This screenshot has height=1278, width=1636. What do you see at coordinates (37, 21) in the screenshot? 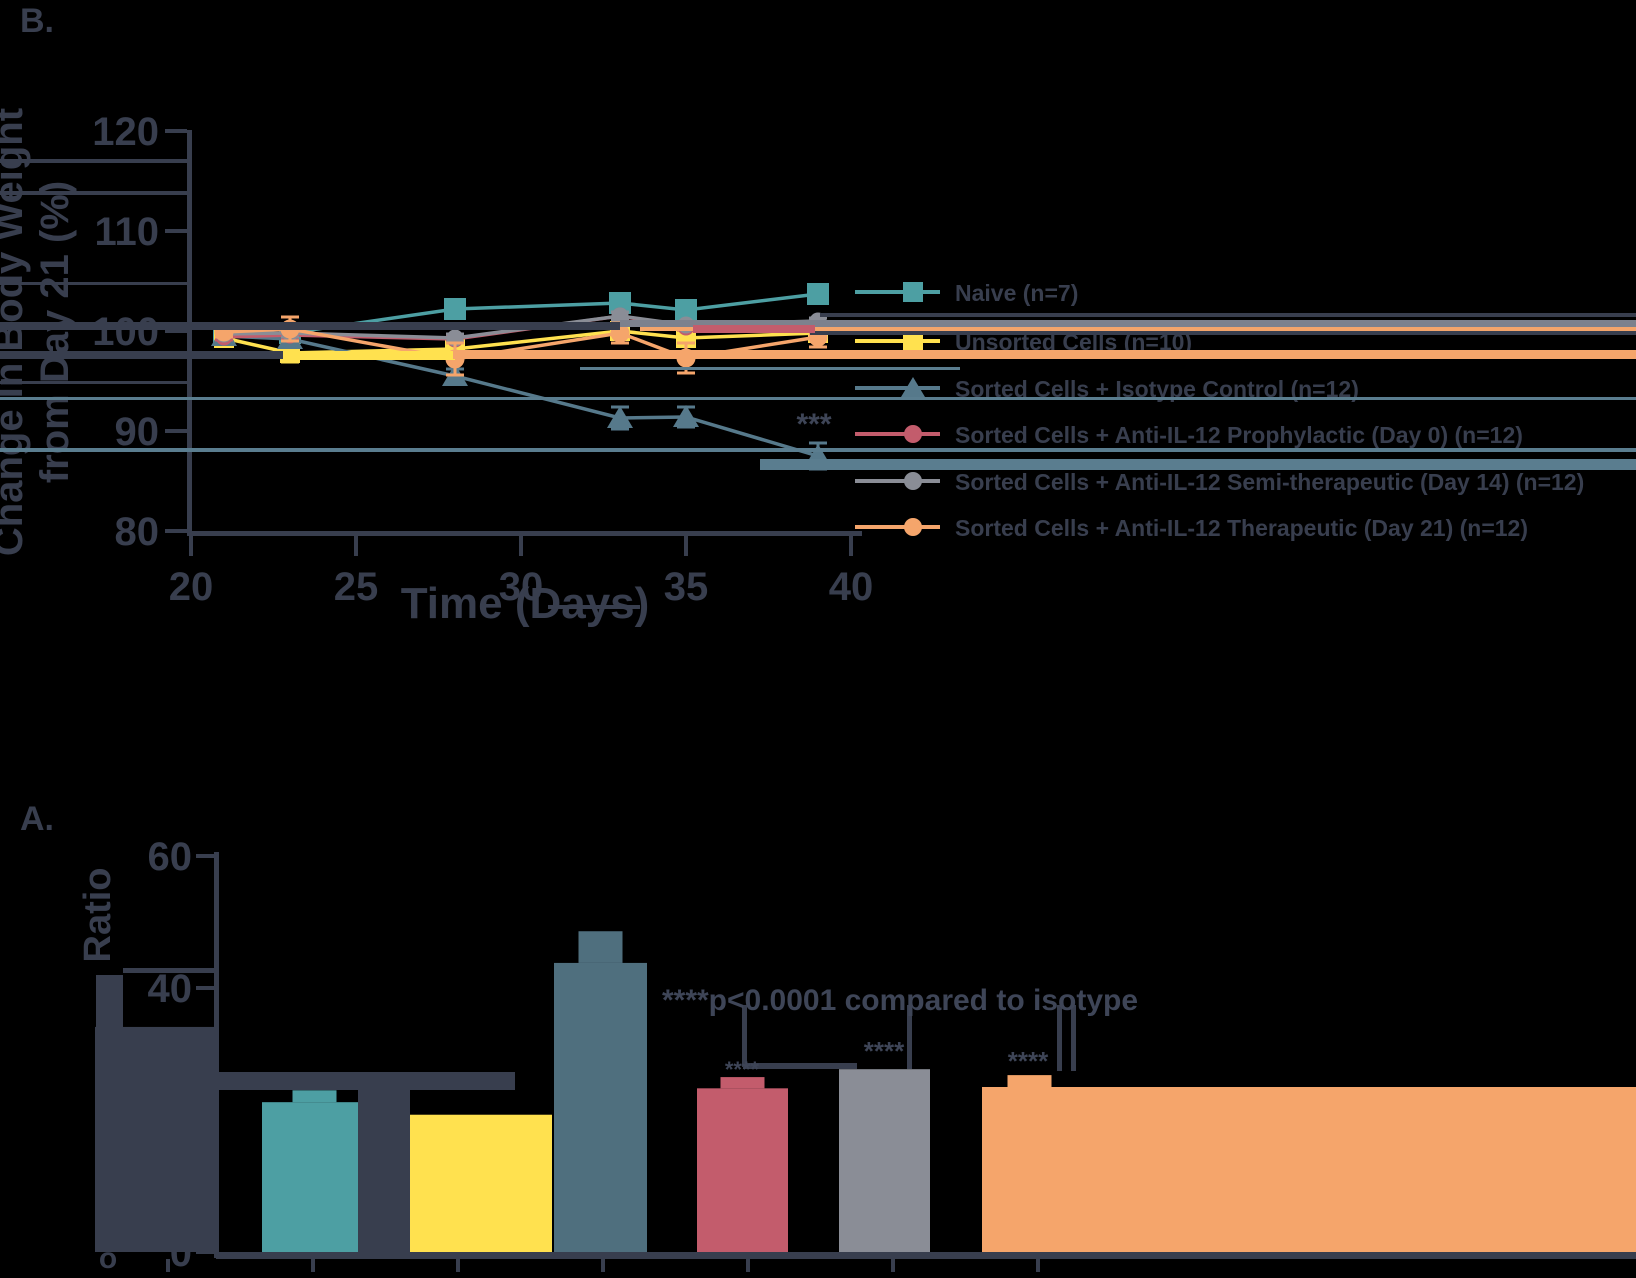
I see `panel-b-label: B.` at bounding box center [37, 21].